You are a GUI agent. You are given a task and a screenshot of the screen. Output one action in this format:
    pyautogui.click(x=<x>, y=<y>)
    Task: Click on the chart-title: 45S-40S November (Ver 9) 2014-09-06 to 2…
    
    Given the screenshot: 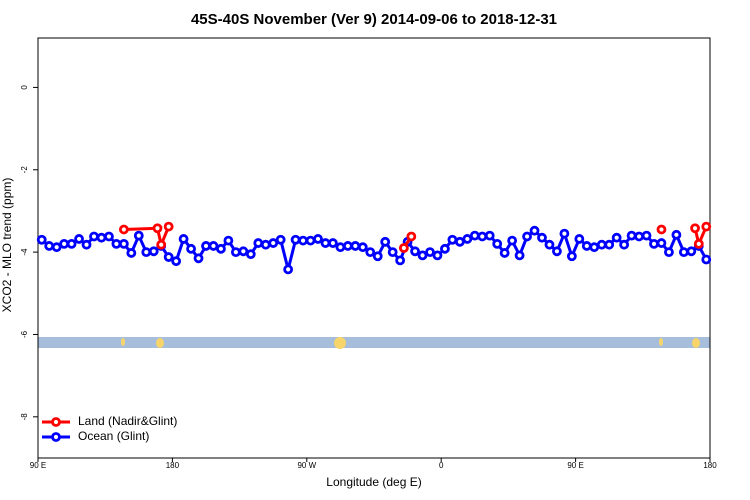 What is the action you would take?
    pyautogui.click(x=374, y=19)
    